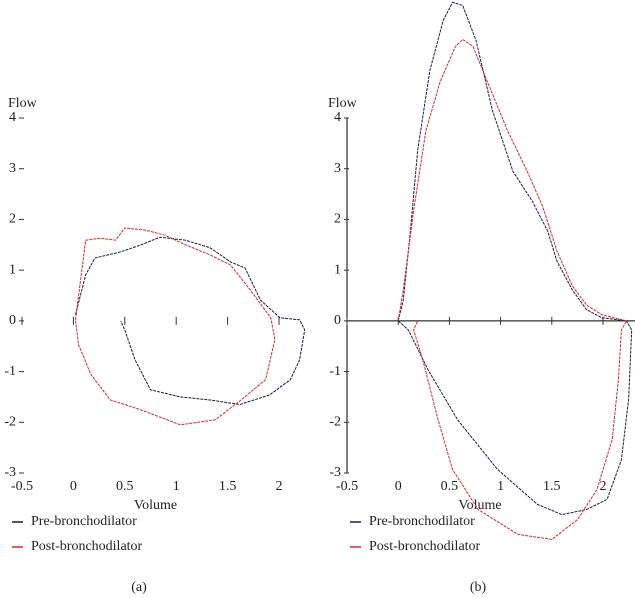  Describe the element at coordinates (478, 587) in the screenshot. I see `panel-label: (b)` at that location.